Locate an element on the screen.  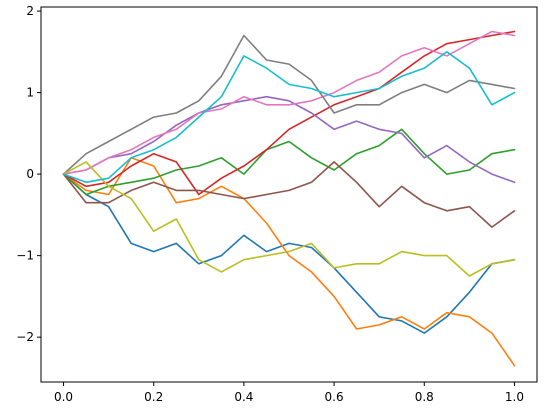
y-axis-ticks: −2 −1 0 1 2 is located at coordinates (28, 174).